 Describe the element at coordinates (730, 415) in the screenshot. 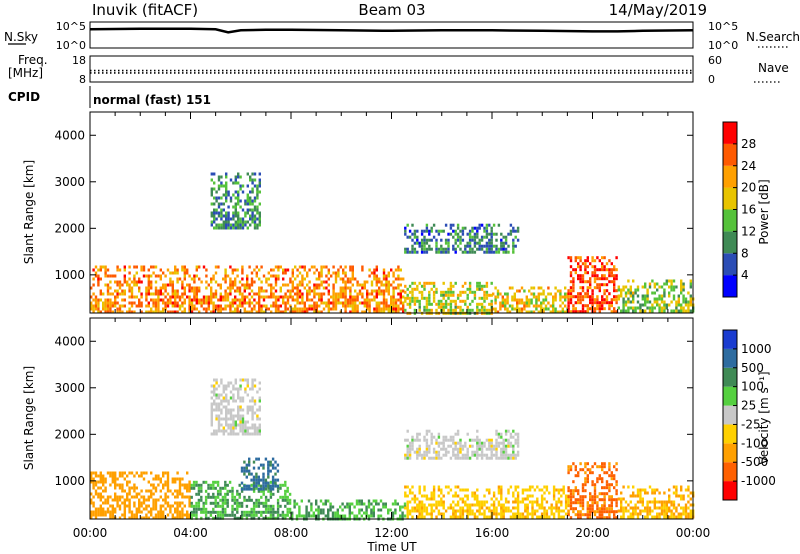

I see `colorbar-segment` at that location.